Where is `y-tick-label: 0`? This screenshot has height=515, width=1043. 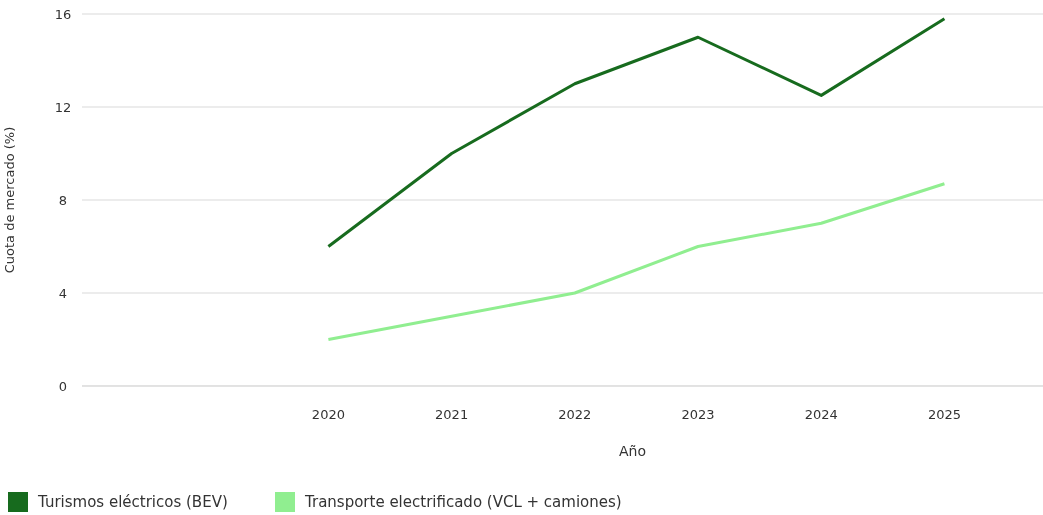 y-tick-label: 0 is located at coordinates (63, 386).